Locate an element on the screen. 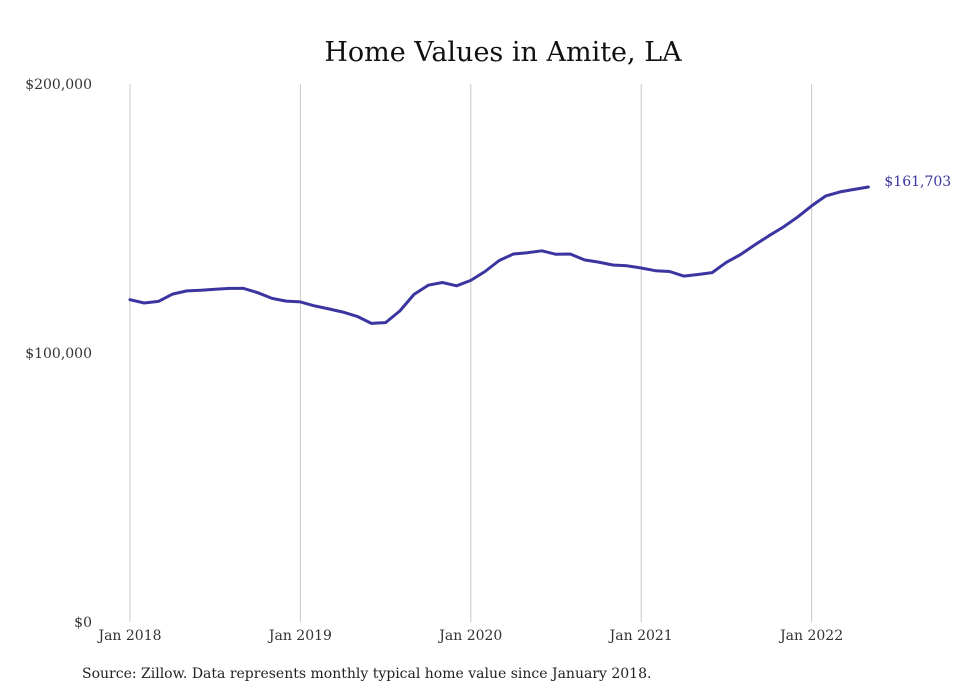  x-tick-label: Jan 2022 is located at coordinates (810, 636).